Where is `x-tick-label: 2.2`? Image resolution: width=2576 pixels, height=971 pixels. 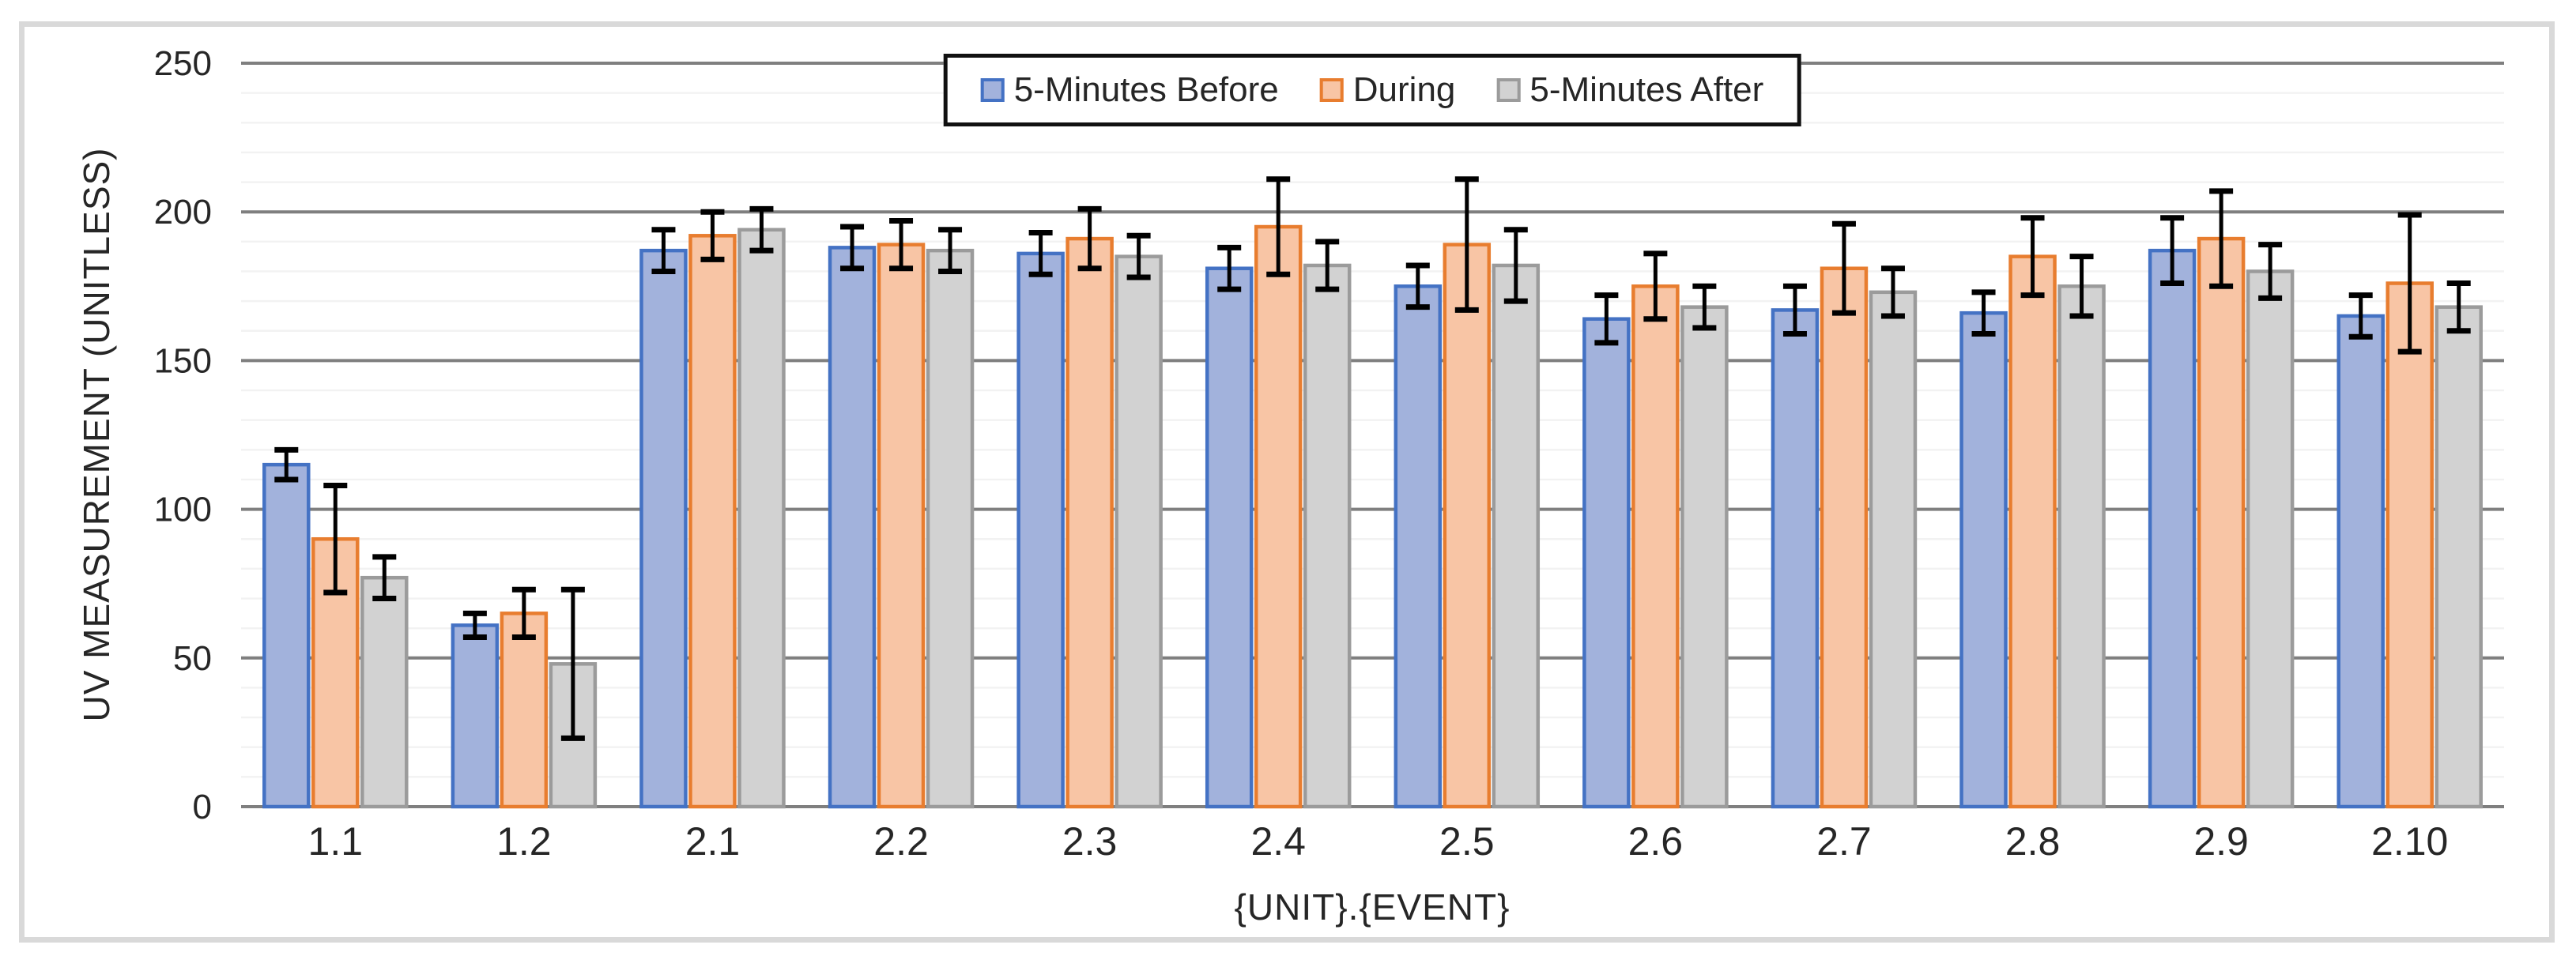 x-tick-label: 2.2 is located at coordinates (901, 841).